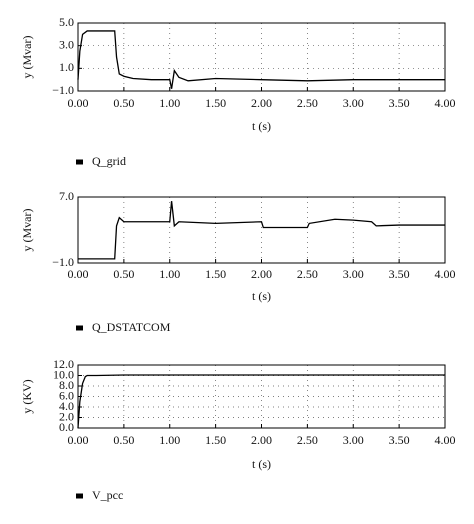 This screenshot has width=474, height=524. I want to click on y-tick-label: 6.0, so click(66, 395).